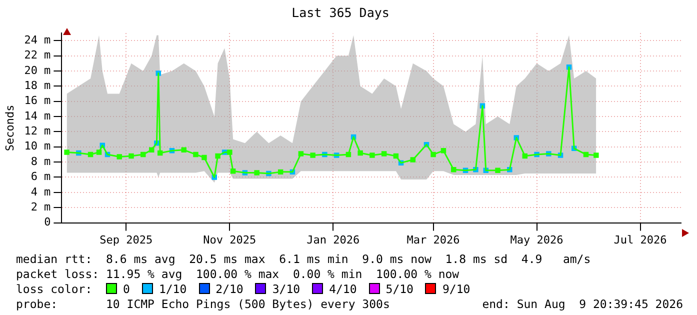 The image size is (697, 315). Describe the element at coordinates (55, 289) in the screenshot. I see `text: loss color:` at that location.